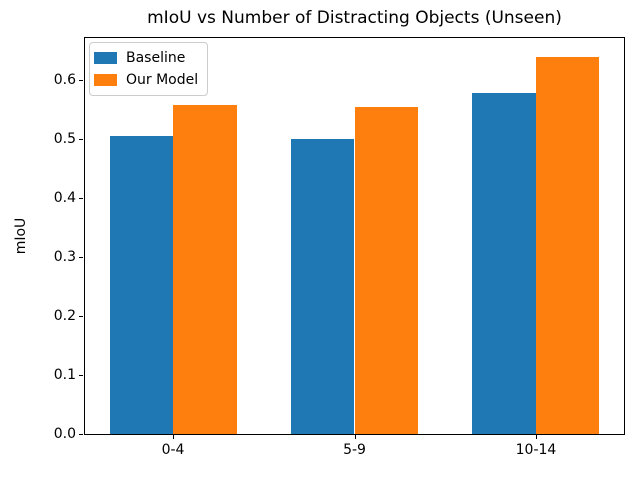 This screenshot has height=480, width=640. What do you see at coordinates (81, 140) in the screenshot?
I see `y-tick-mark-0.5` at bounding box center [81, 140].